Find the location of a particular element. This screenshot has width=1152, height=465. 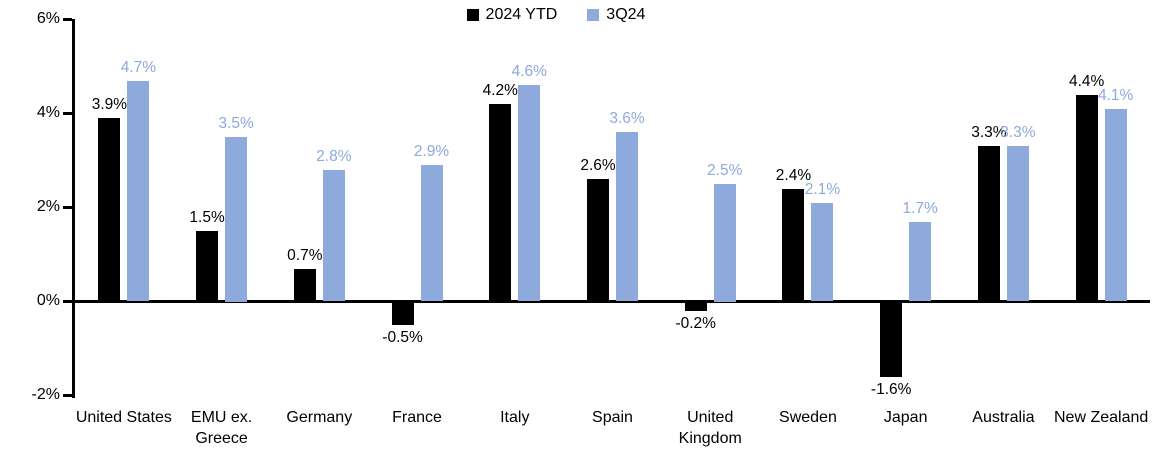

y-axis-tick-label: 4% is located at coordinates (48, 112).